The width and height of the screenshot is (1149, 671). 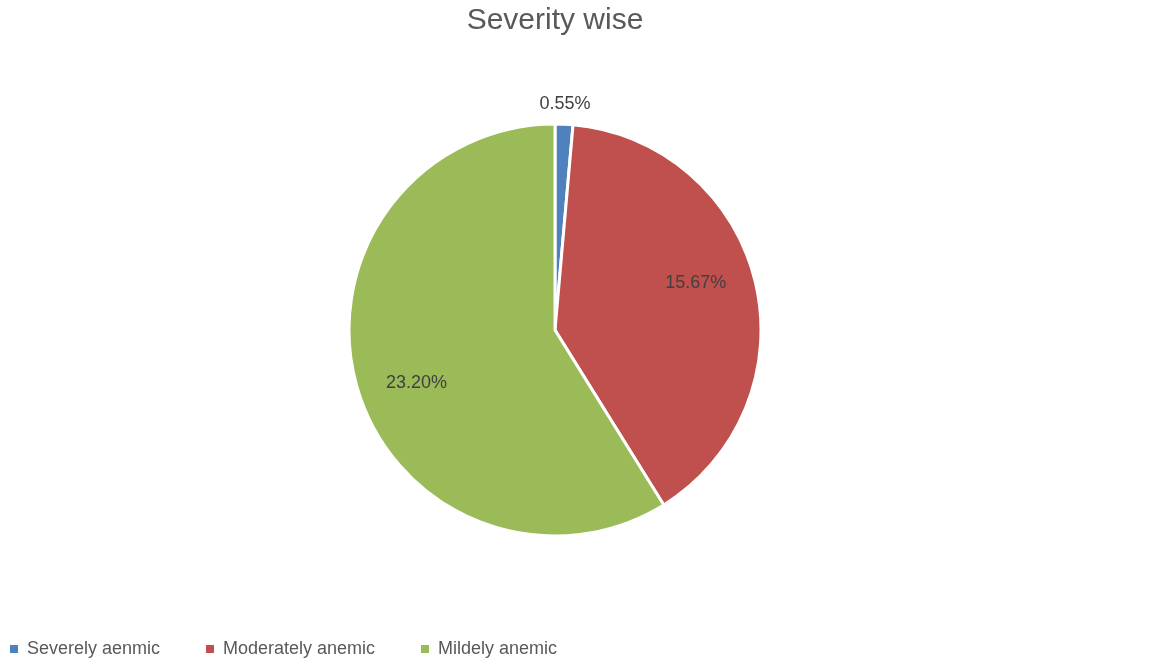 I want to click on legend-label: Moderately anemic, so click(x=299, y=648).